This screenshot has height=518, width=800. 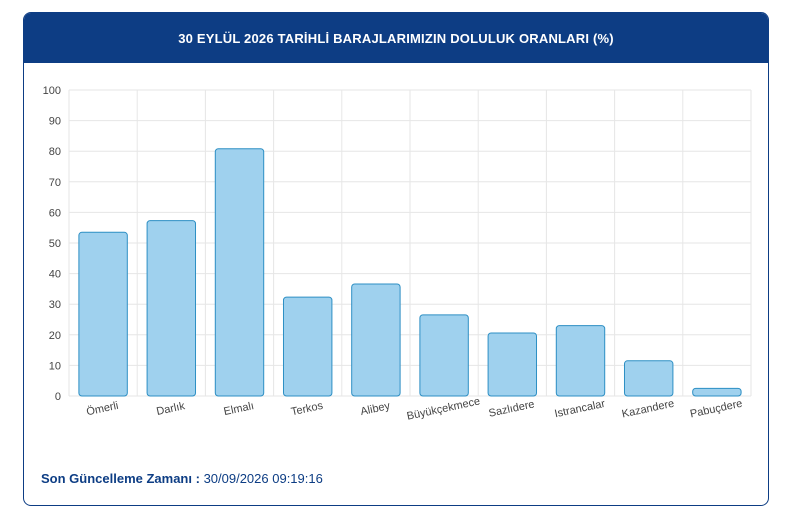 I want to click on x-tick-label: Elmalı, so click(x=239, y=409).